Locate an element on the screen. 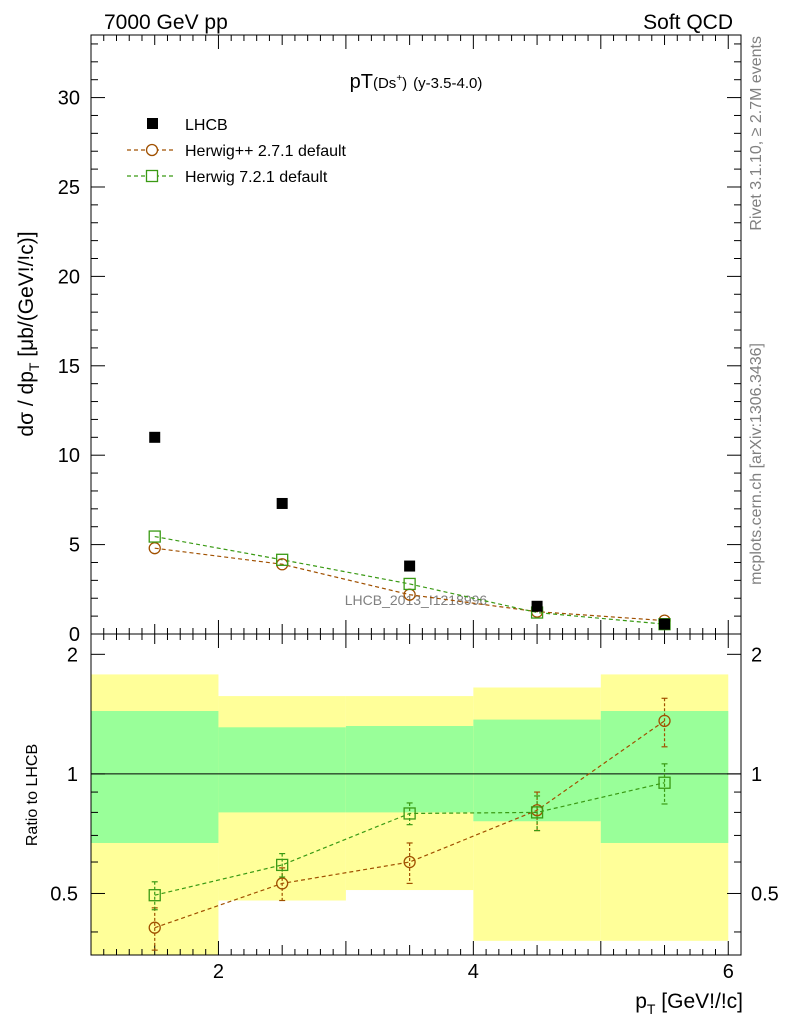 This screenshot has height=1024, width=786. x-label-units: [GeV!/!c] is located at coordinates (699, 1001).